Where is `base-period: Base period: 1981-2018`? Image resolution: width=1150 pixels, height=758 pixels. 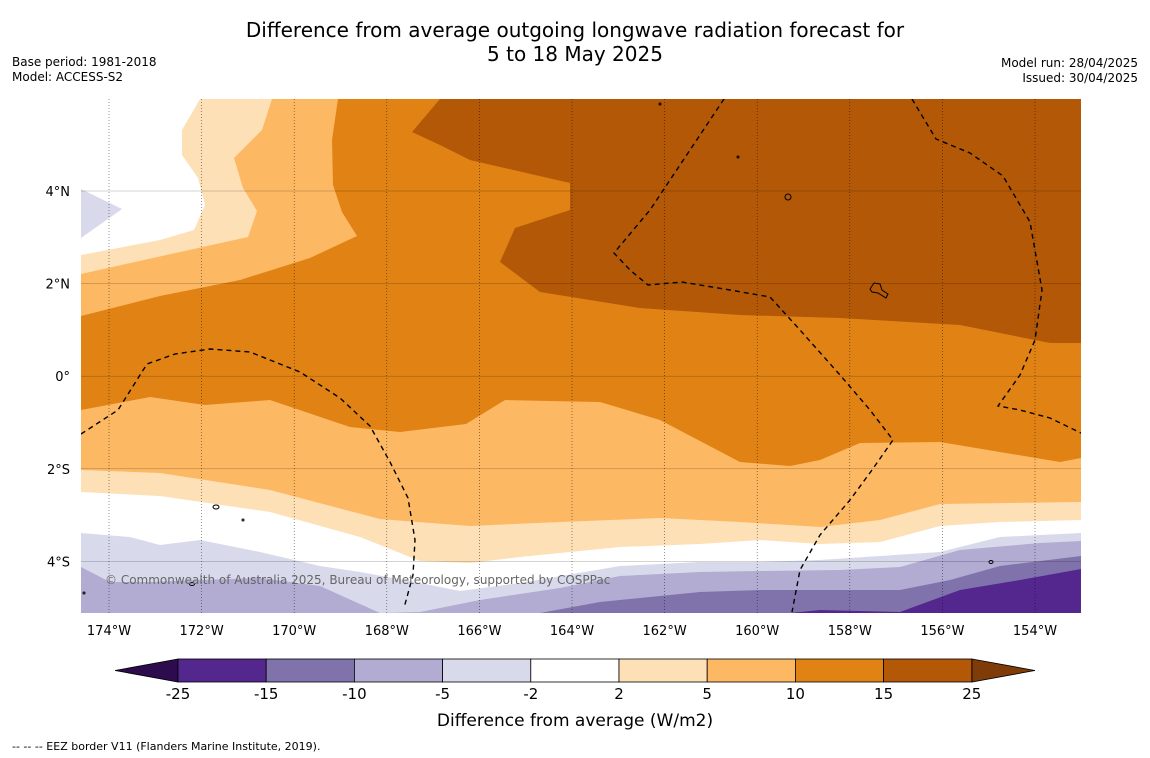 base-period: Base period: 1981-2018 is located at coordinates (84, 62).